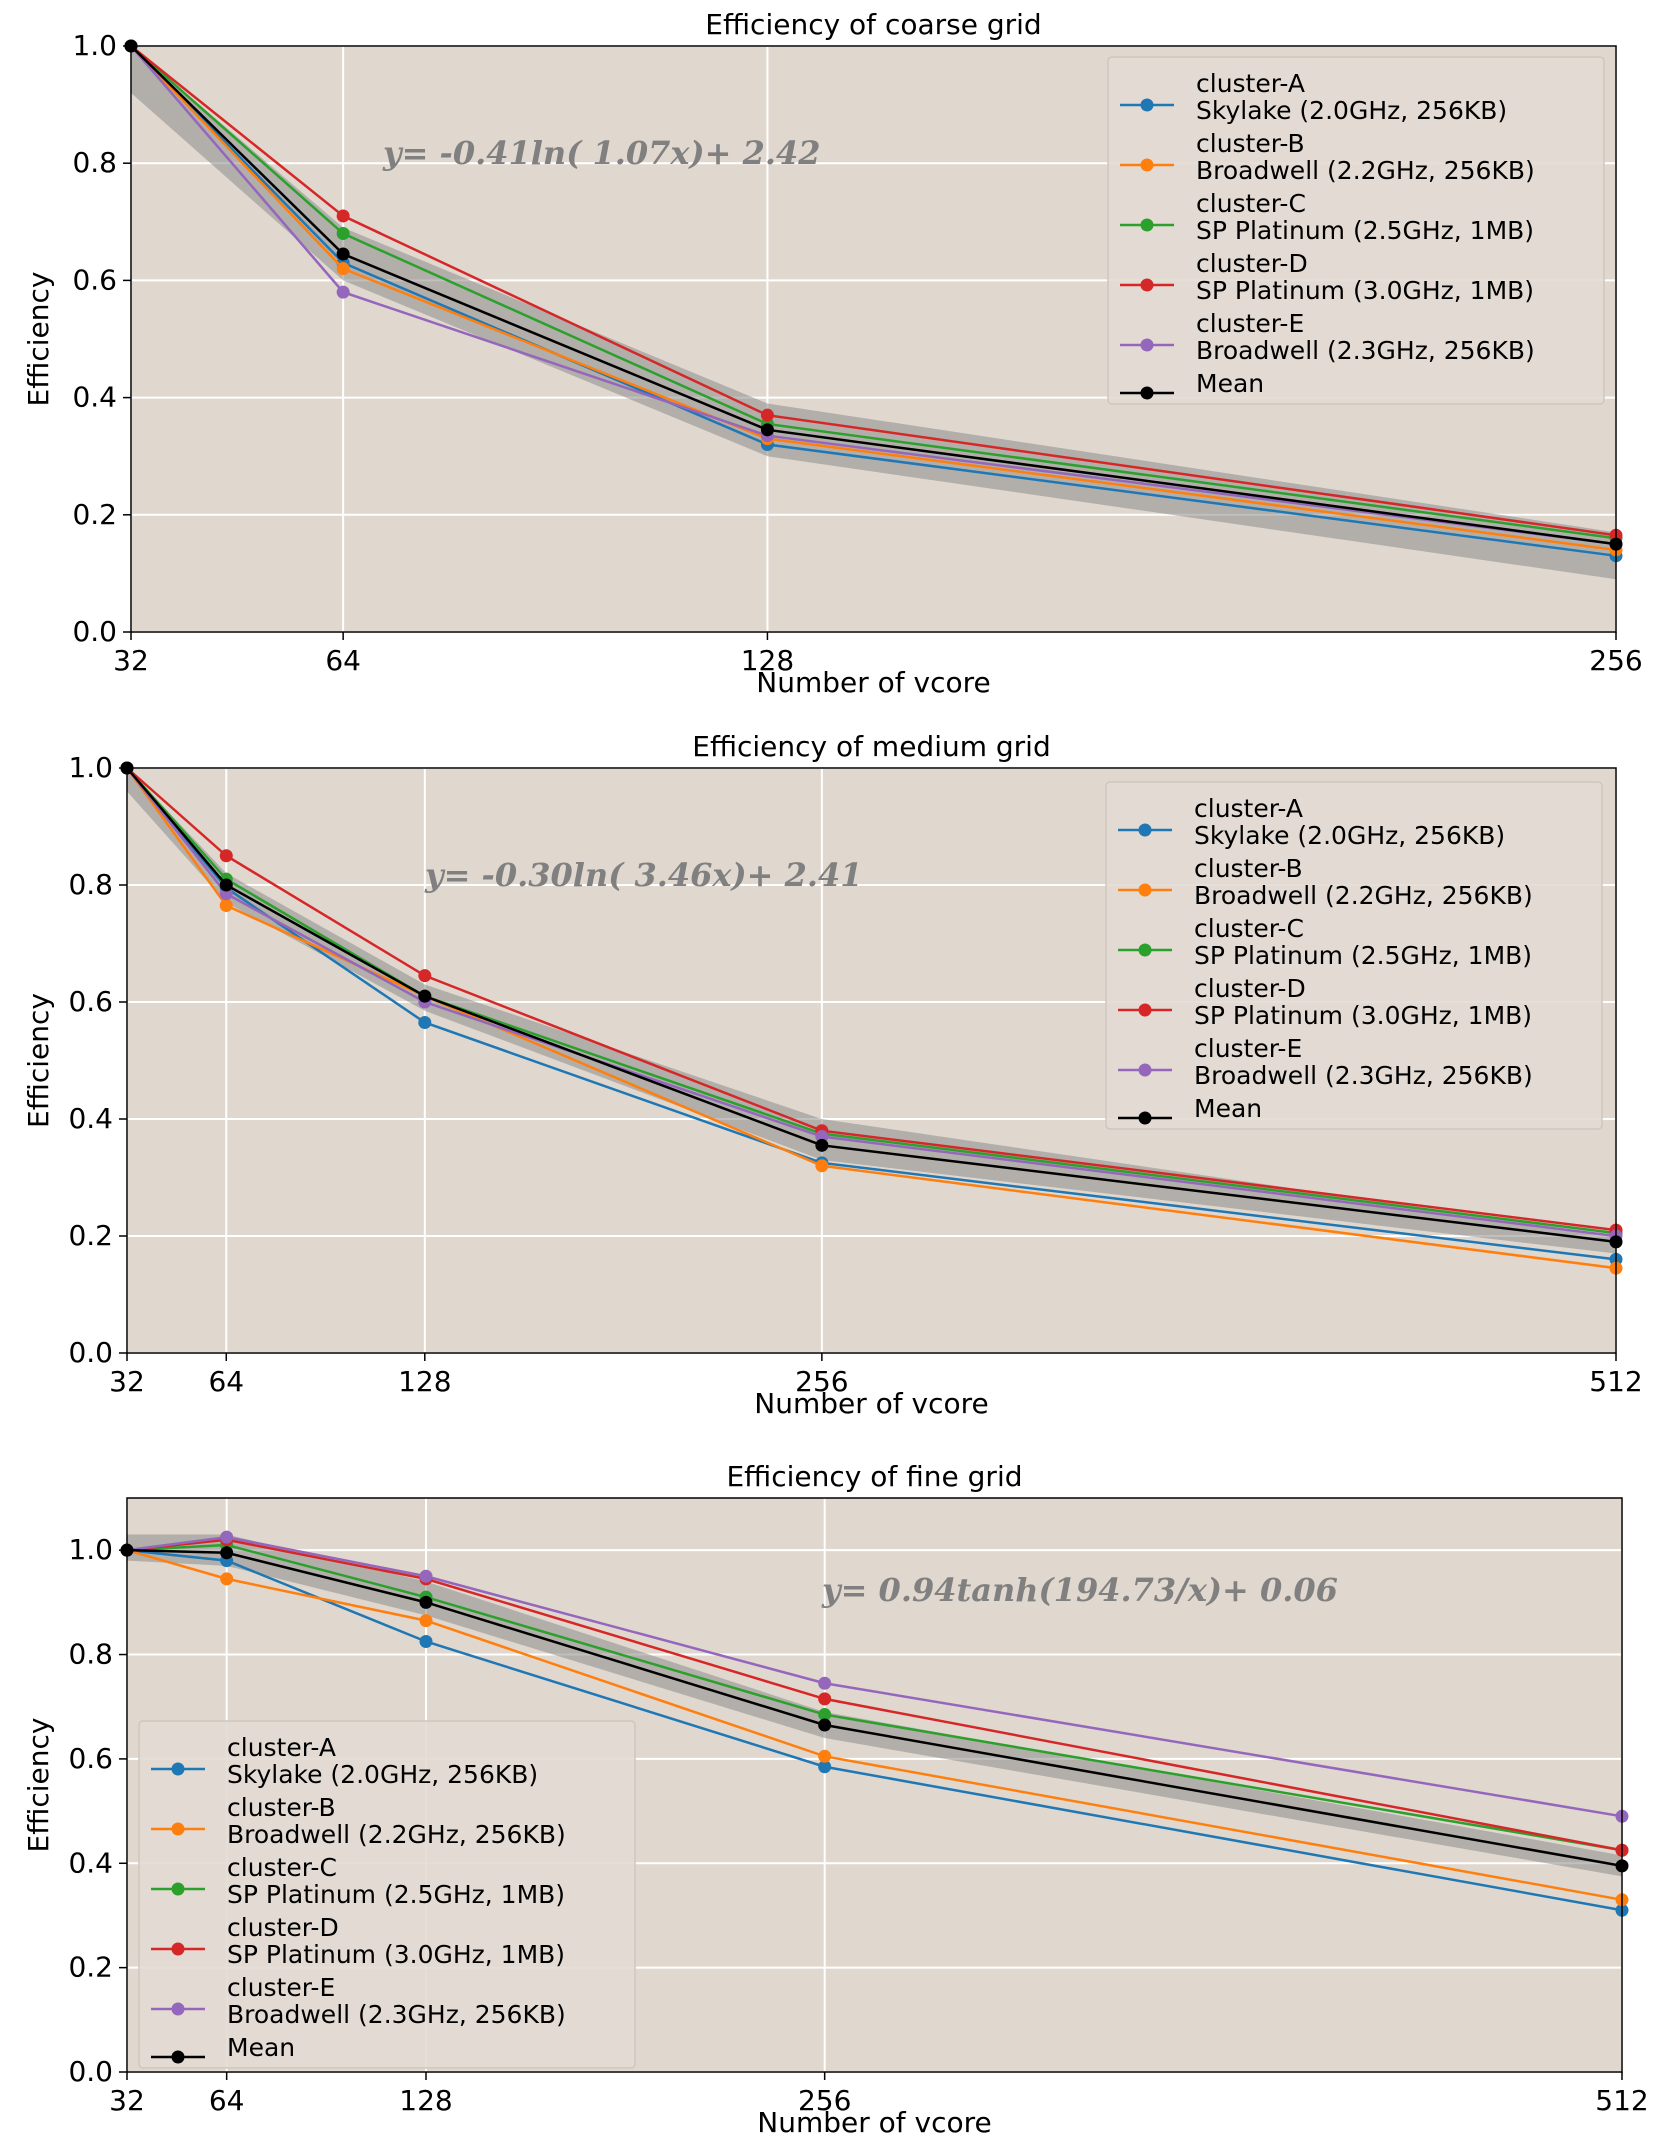 The height and width of the screenshot is (2146, 1660). Describe the element at coordinates (1230, 383) in the screenshot. I see `legend-label: Mean` at that location.